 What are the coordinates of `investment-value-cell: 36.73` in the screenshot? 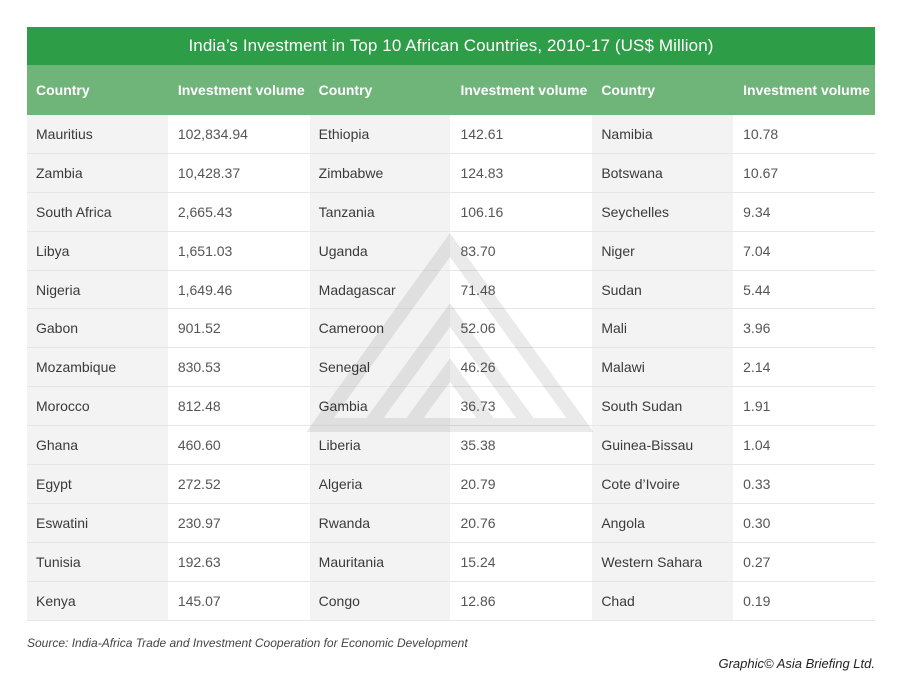 It's located at (521, 406).